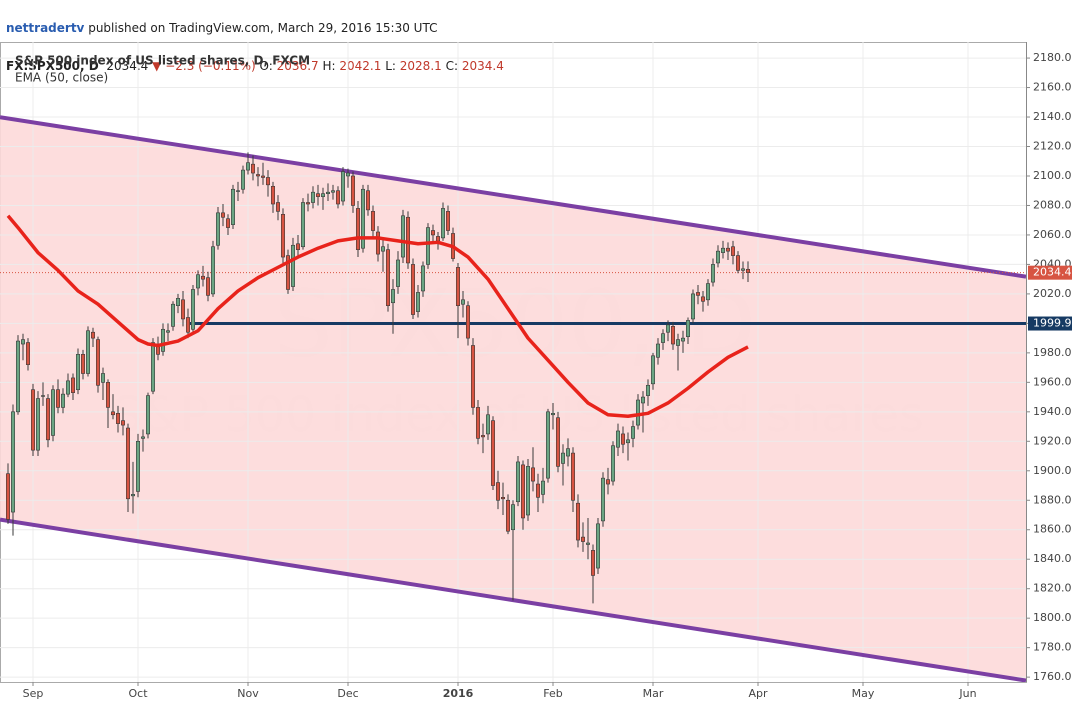 This screenshot has height=707, width=1076. I want to click on o-label: O:, so click(266, 66).